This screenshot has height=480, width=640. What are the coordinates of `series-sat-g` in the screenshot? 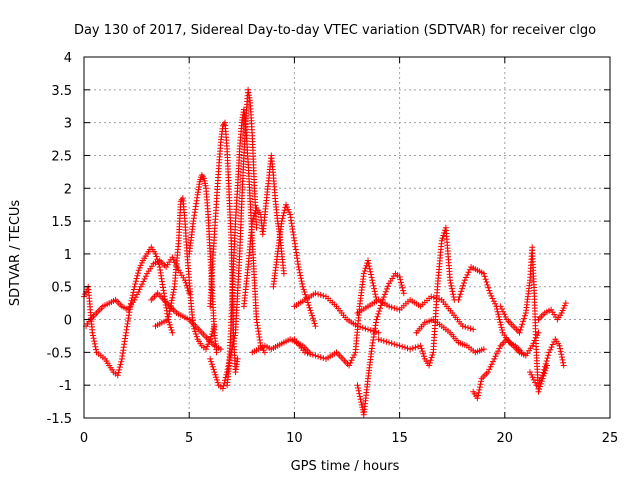 It's located at (233, 239).